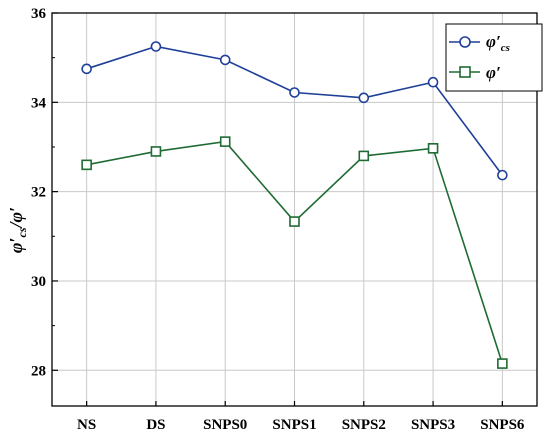  What do you see at coordinates (156, 46) in the screenshot?
I see `series-1-point-ds` at bounding box center [156, 46].